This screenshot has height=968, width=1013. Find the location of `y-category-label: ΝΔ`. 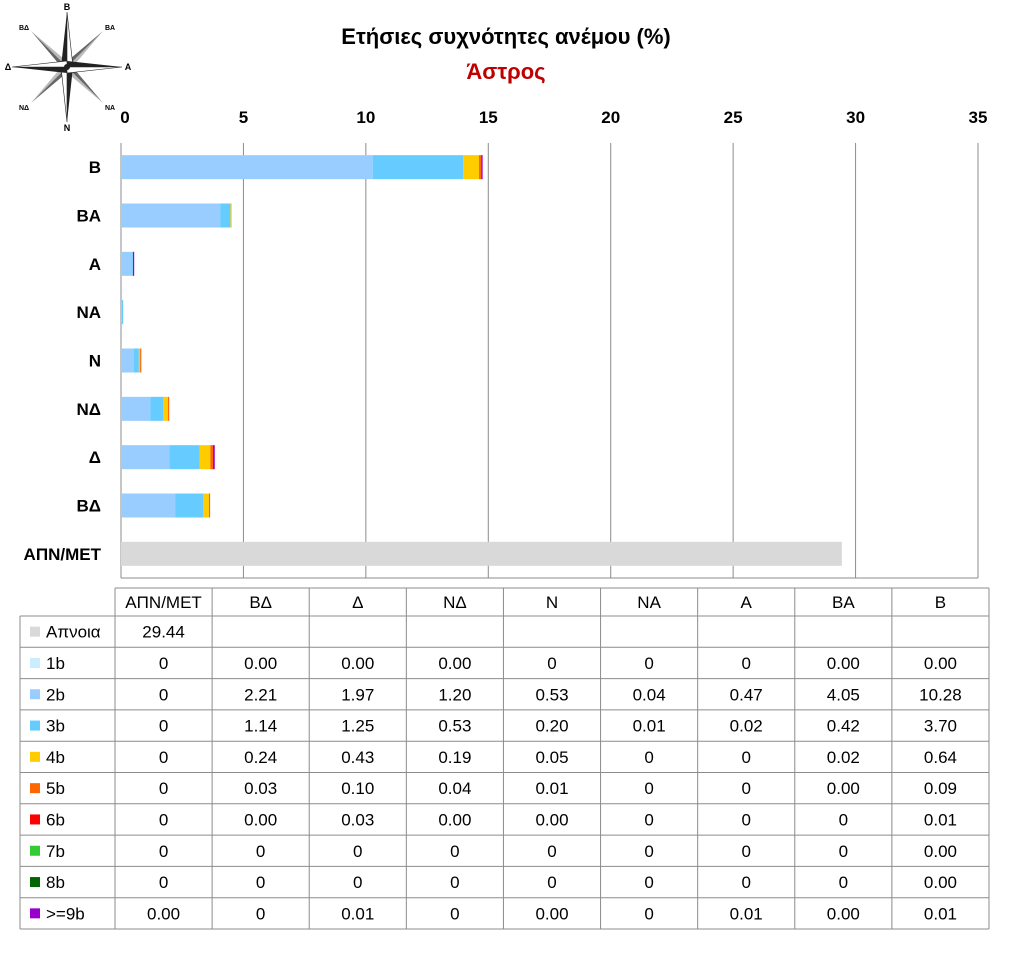

y-category-label: ΝΔ is located at coordinates (89, 409).